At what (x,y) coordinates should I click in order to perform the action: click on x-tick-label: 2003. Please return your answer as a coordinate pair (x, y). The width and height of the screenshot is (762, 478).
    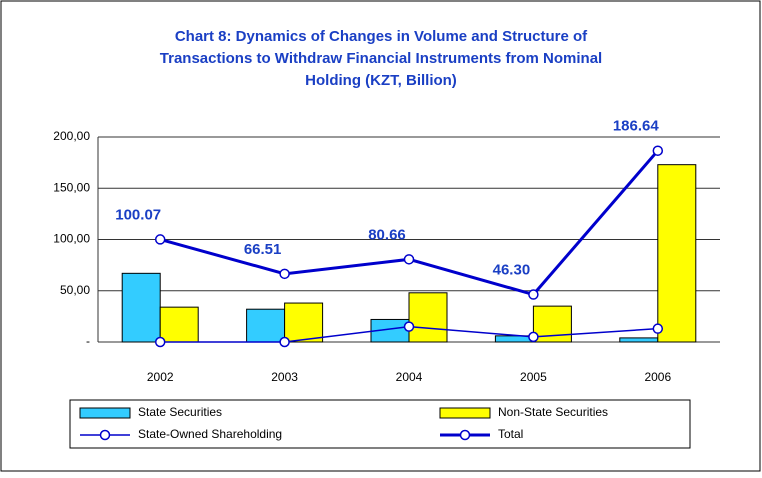
    Looking at the image, I should click on (284, 377).